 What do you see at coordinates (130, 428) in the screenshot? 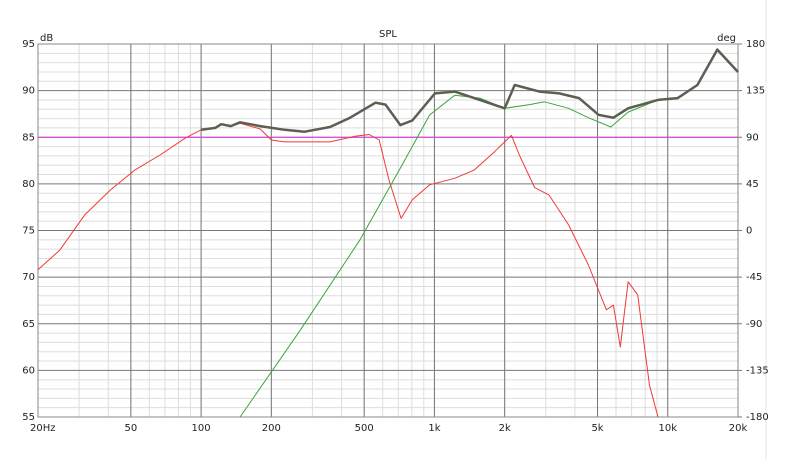
I see `x-tick-label: 50` at bounding box center [130, 428].